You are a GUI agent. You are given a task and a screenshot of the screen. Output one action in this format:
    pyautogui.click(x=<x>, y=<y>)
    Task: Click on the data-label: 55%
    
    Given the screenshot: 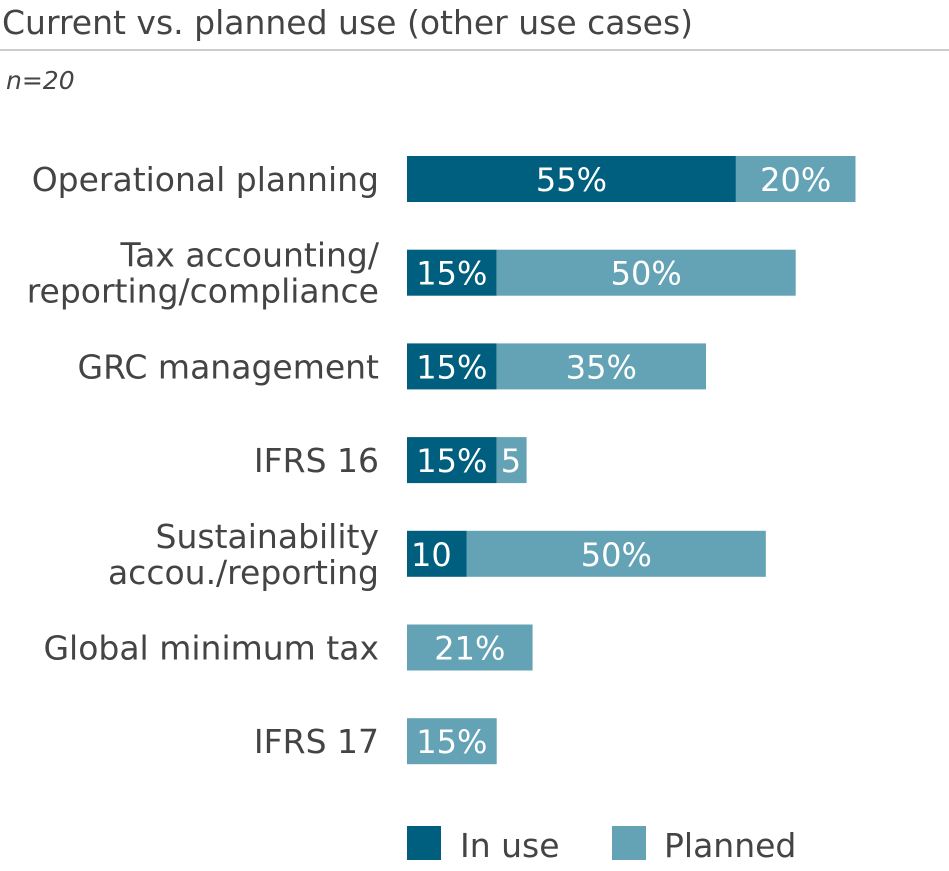 What is the action you would take?
    pyautogui.click(x=571, y=180)
    